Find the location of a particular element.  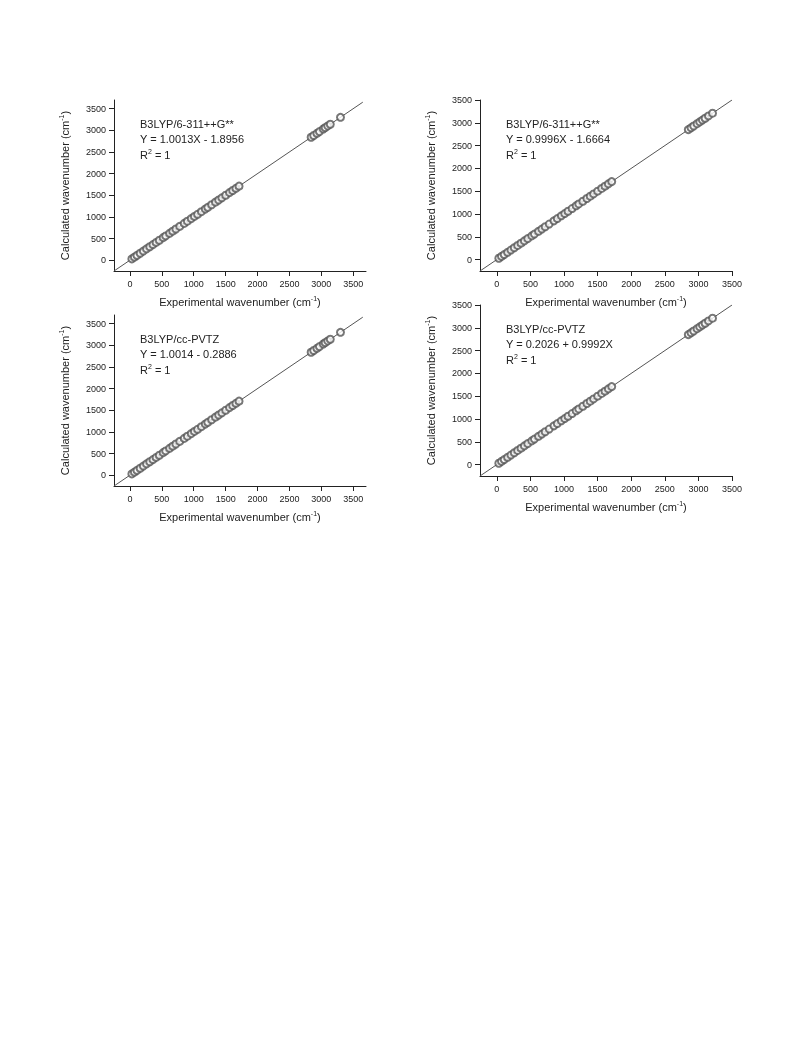

annotation: Y = 0.9996X - 1.6664 is located at coordinates (558, 138).